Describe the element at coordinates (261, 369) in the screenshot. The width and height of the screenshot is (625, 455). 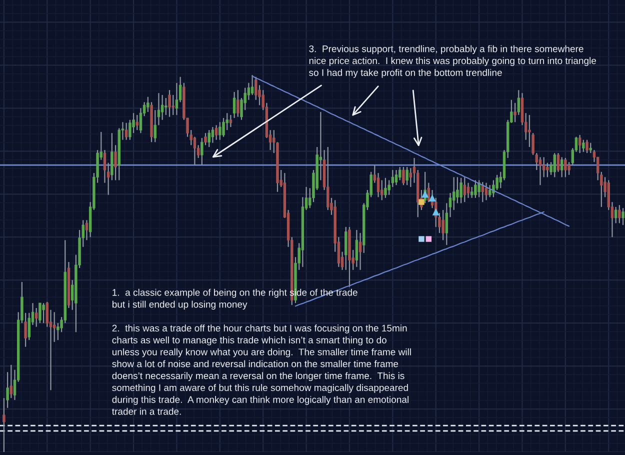
I see `annotation: 2. this was a trade off the hour charts but I was focusing on the 15min charts as well to manage this trade which isn’t a smart thing to do unless you really know what you are doing. The smaller time frame will show a lot of noise and reversal indication on the smaller time frame doens’t necessarily mean a reversal on the longer time frame. This is something I am aware of but this rule somehow magically disappeared during this trade. A monkey can think more logically than an emotional trader in a trade.` at that location.